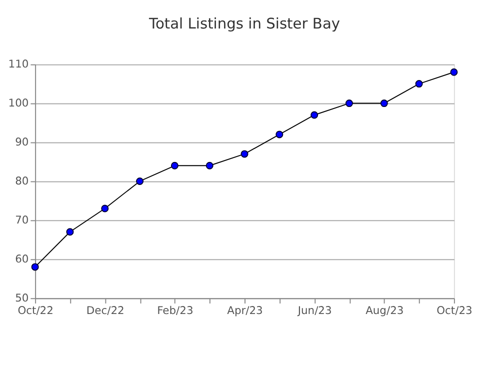 The width and height of the screenshot is (490, 380). Describe the element at coordinates (36, 311) in the screenshot. I see `x-tick-label: Oct/22` at that location.